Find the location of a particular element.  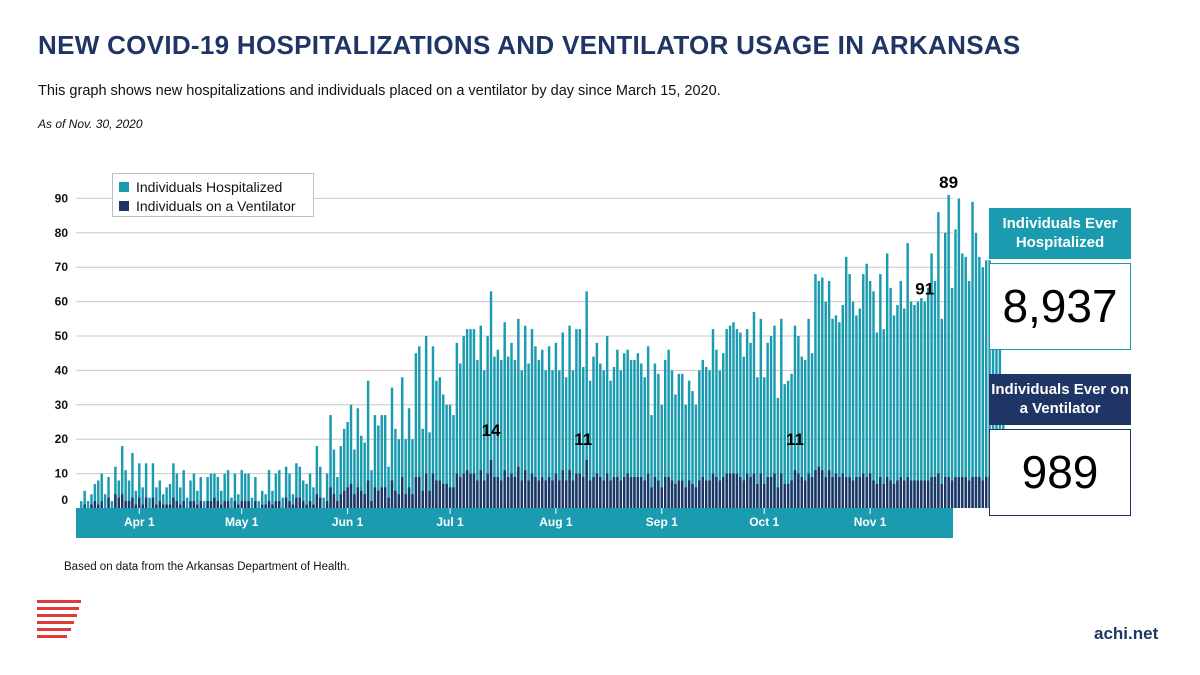

hospitalized-total-header: Individuals Ever Hospitalized is located at coordinates (1060, 233).